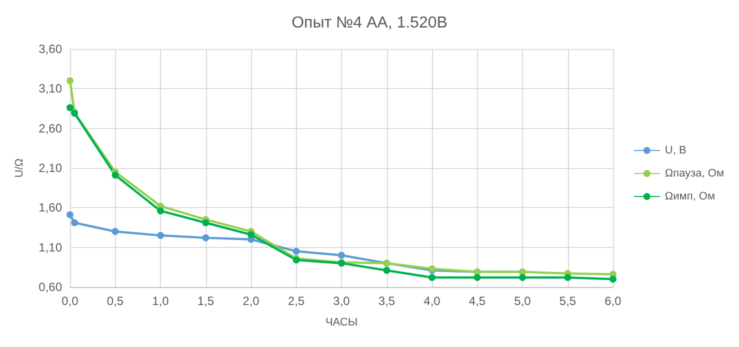 This screenshot has height=347, width=739. What do you see at coordinates (50, 207) in the screenshot?
I see `y-tick-label: 1,60` at bounding box center [50, 207].